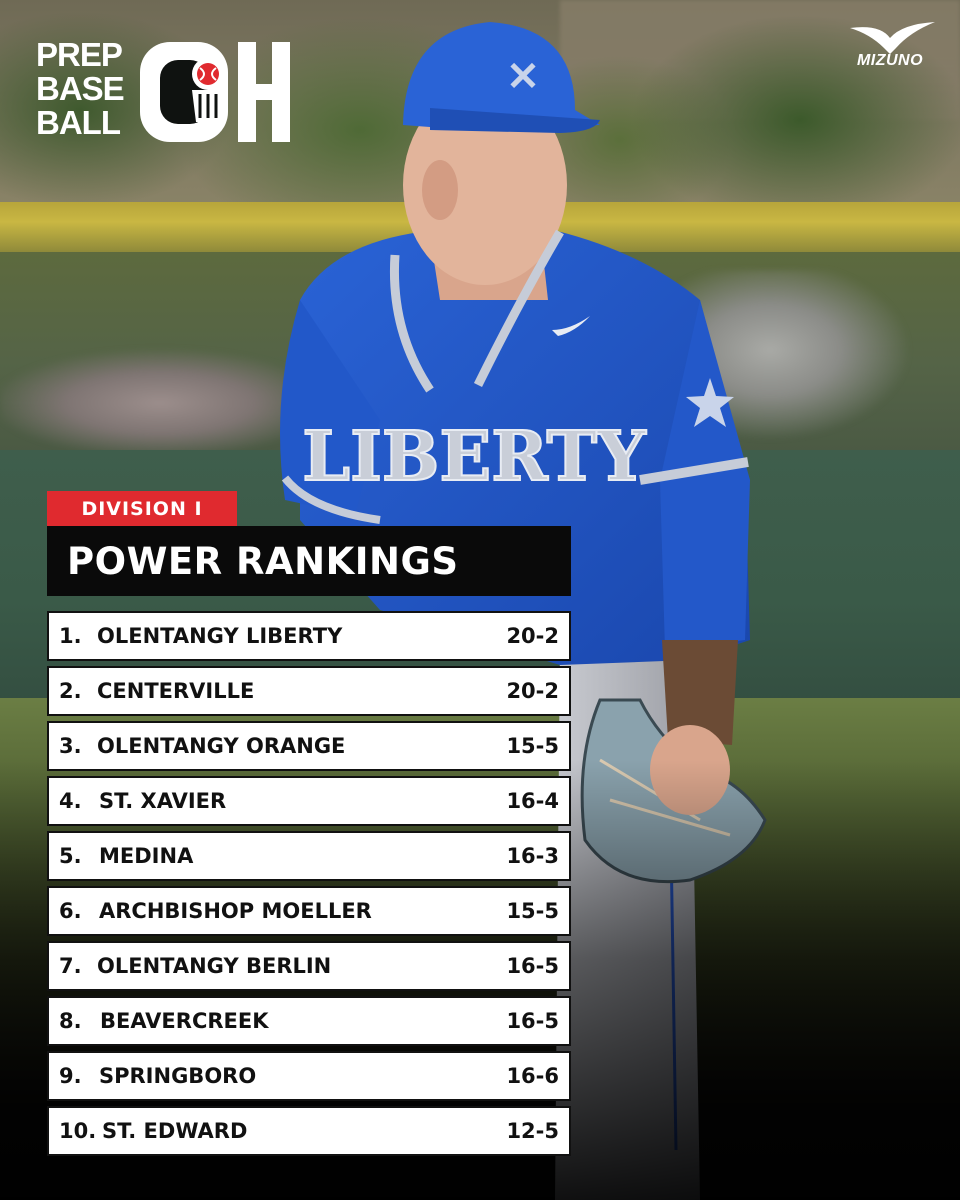  I want to click on team-name: OLENTANGY LIBERTY, so click(220, 636).